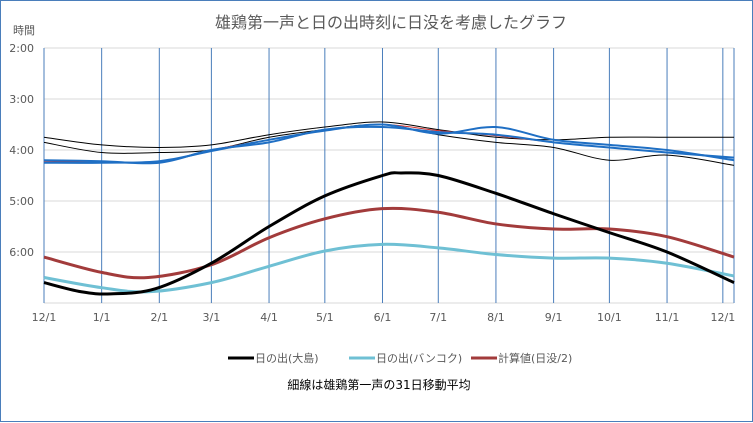 Image resolution: width=753 pixels, height=423 pixels. Describe the element at coordinates (554, 317) in the screenshot. I see `x-tick-label: 9/1` at that location.